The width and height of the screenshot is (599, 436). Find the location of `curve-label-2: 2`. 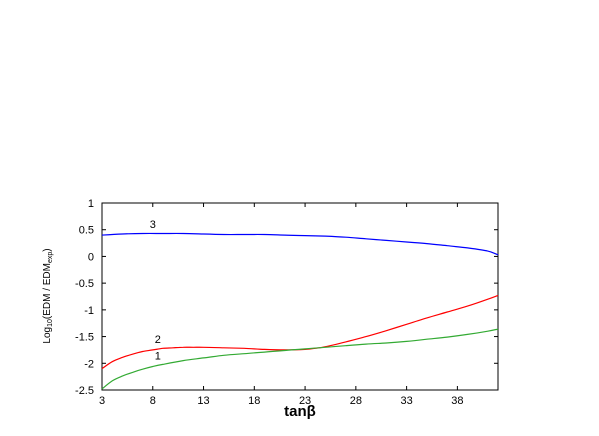

curve-label-2: 2 is located at coordinates (158, 340).